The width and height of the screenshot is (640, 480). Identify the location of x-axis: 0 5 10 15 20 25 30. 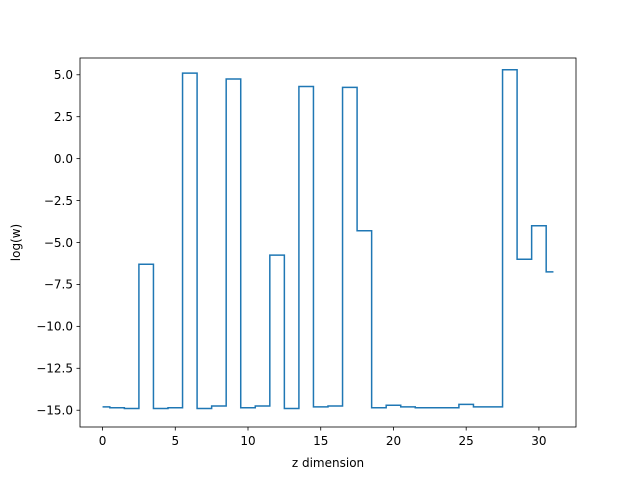
(323, 437).